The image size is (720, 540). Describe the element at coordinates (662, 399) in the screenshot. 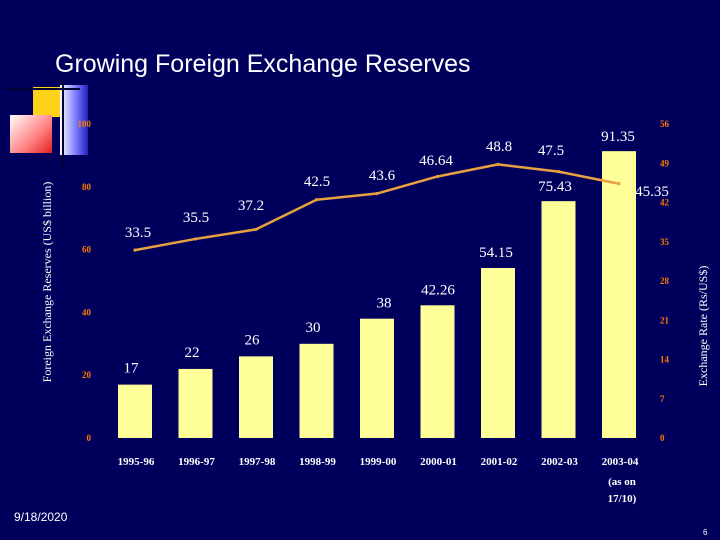

I see `y2-tick-label: 7` at that location.